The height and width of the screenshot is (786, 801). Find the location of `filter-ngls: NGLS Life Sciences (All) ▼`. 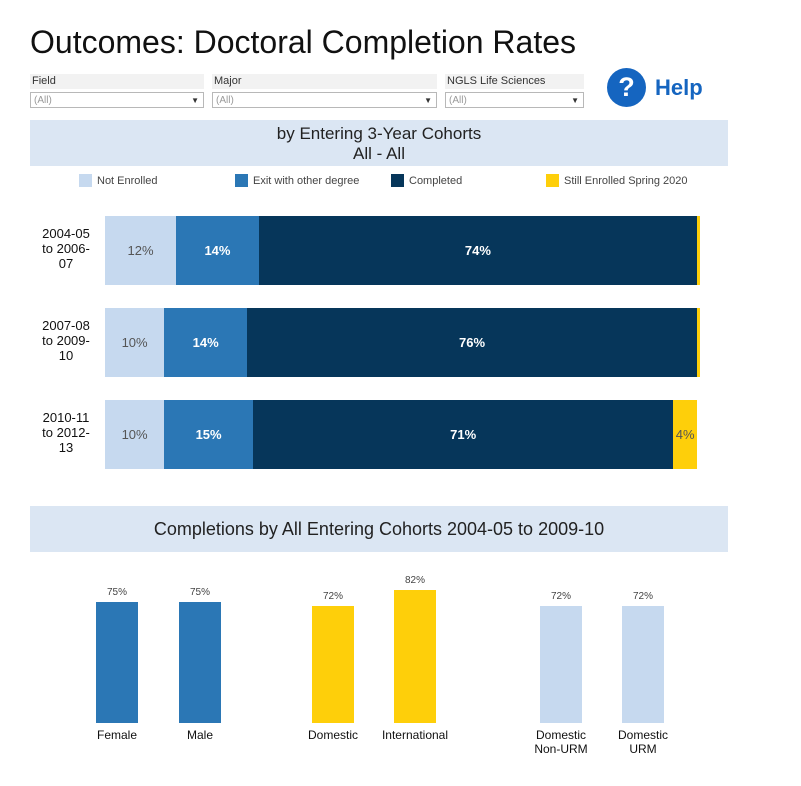

filter-ngls: NGLS Life Sciences (All) ▼ is located at coordinates (514, 93).